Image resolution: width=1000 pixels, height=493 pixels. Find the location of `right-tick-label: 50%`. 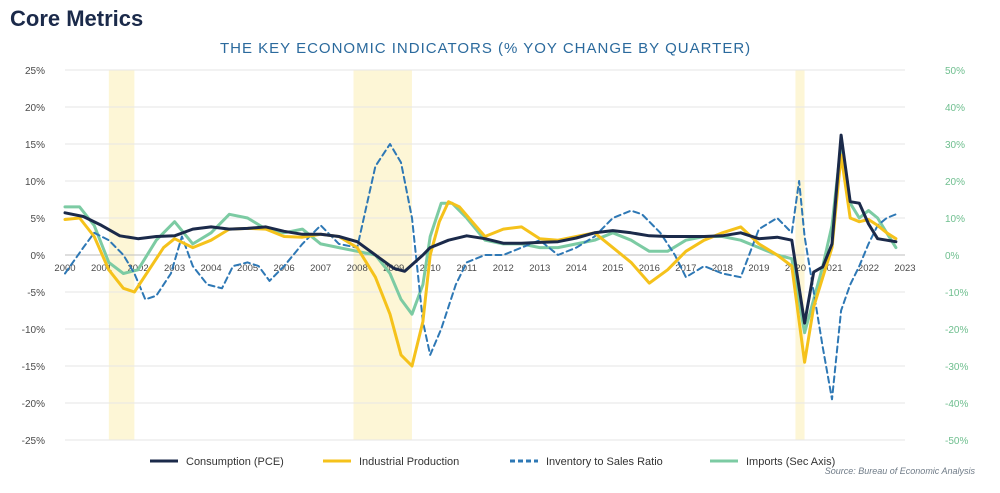

right-tick-label: 50% is located at coordinates (955, 71).